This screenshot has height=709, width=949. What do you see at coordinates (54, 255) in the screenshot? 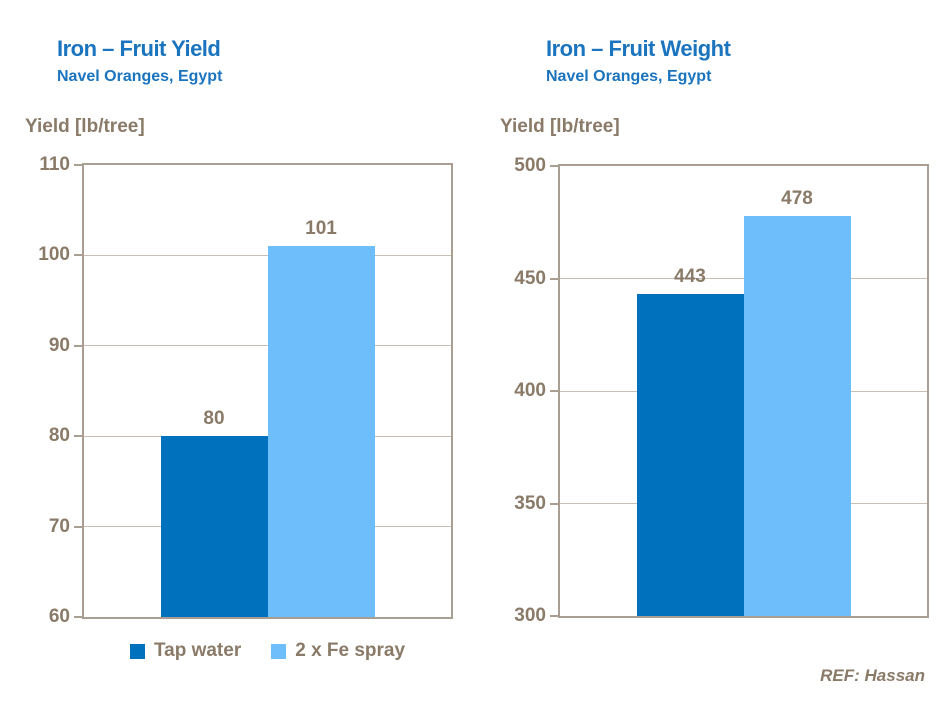
I see `y-tick-label: 100` at bounding box center [54, 255].